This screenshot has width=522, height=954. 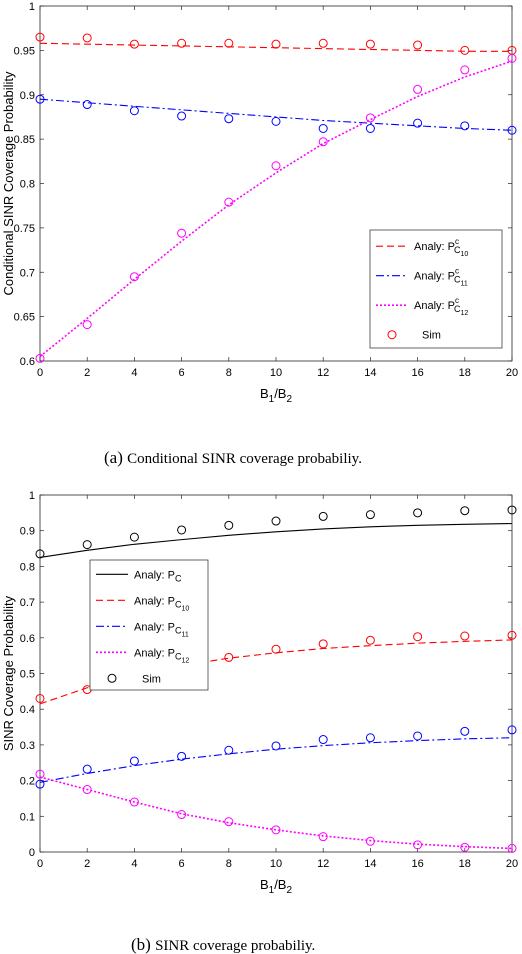 What do you see at coordinates (392, 335) in the screenshot?
I see `legend-sim-marker` at bounding box center [392, 335].